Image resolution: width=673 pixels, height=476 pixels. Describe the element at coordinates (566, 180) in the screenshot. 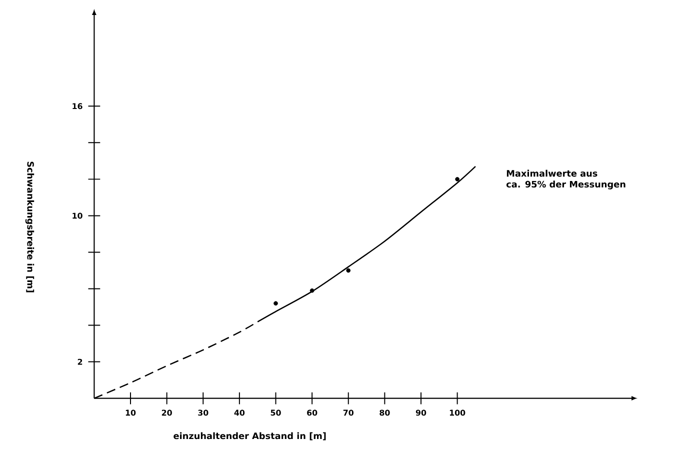

I see `annotation: Maximalwerte aus ca. 95% der Messungen` at that location.